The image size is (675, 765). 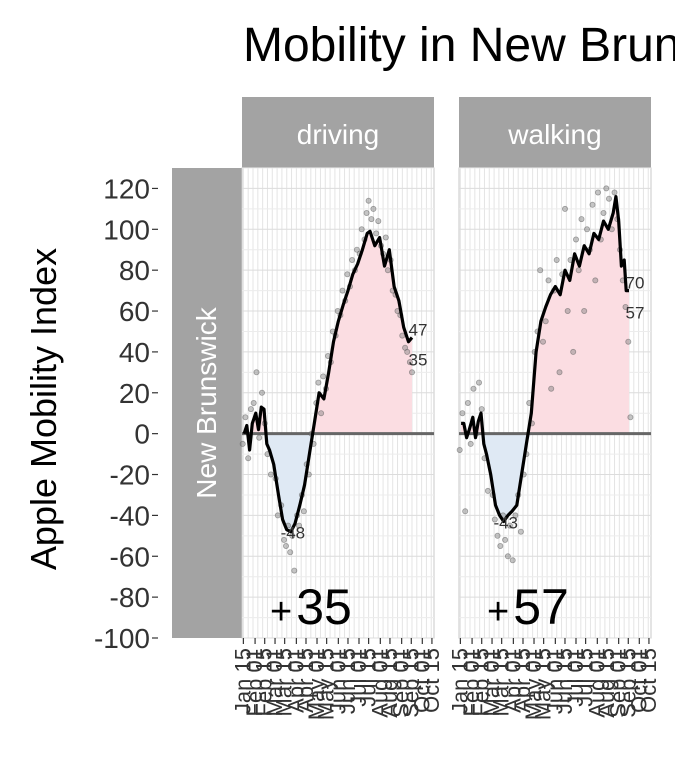 What do you see at coordinates (134, 270) in the screenshot?
I see `y-tick-label: 80` at bounding box center [134, 270].